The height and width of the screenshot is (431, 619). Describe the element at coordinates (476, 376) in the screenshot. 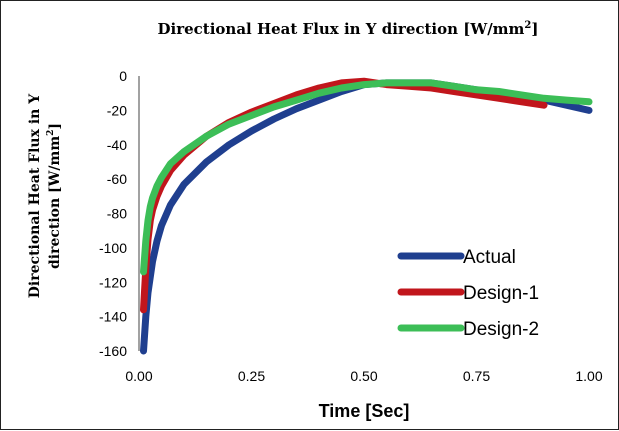

I see `x-tick-label: 0.75` at that location.